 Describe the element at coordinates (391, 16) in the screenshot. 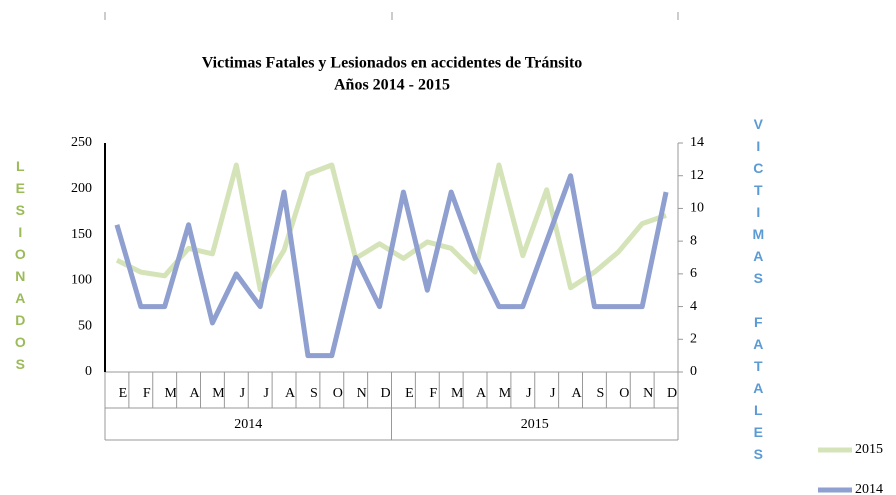

I see `decor-ticks` at that location.